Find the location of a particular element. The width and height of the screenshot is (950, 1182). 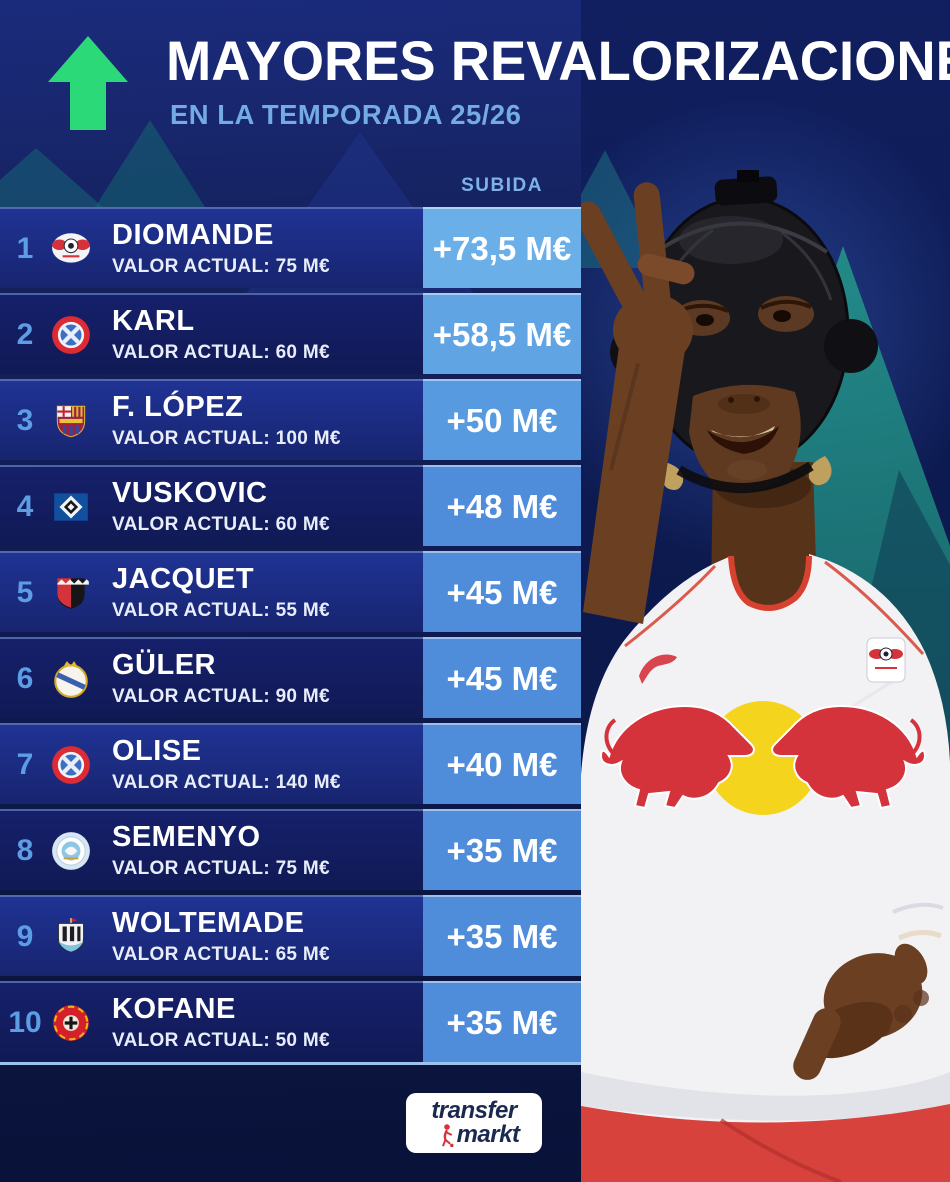

club-badge-rb-leipzig is located at coordinates (71, 249).